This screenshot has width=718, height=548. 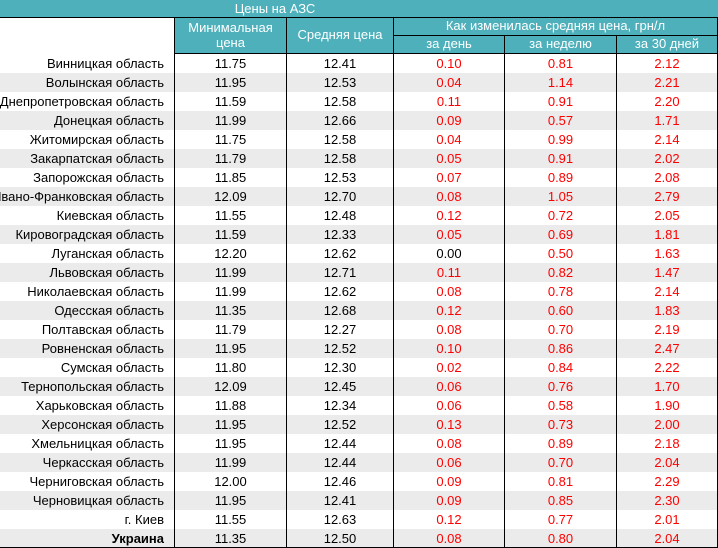 I want to click on change-week-cell: 0.84, so click(x=561, y=367).